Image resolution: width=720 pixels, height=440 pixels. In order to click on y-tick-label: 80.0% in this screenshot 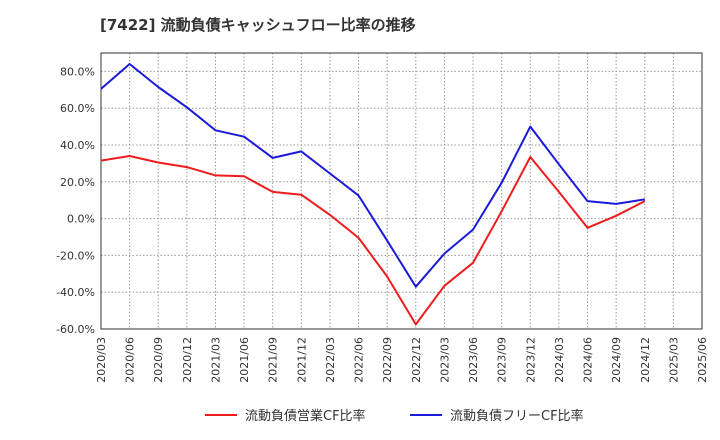, I will do `click(77, 71)`.